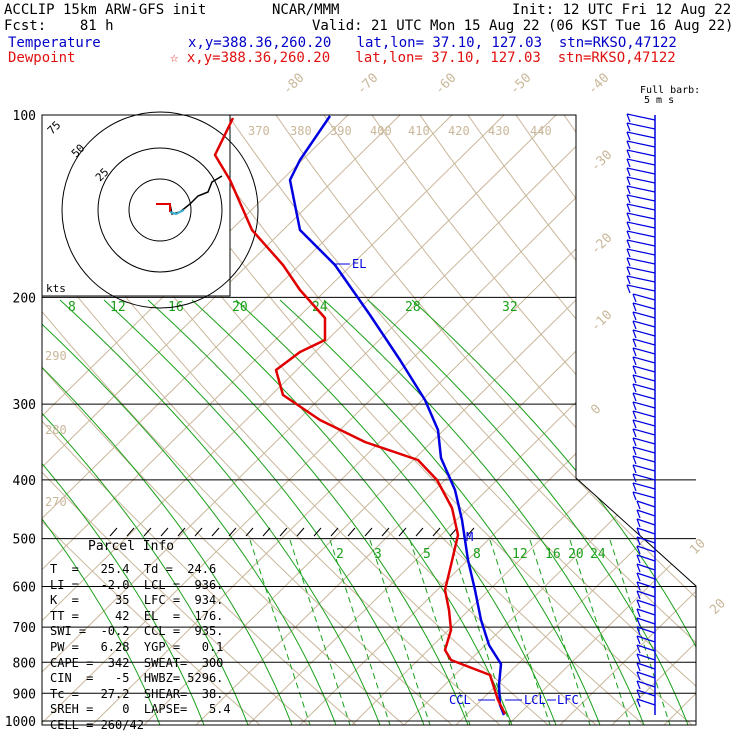 The height and width of the screenshot is (740, 740). Describe the element at coordinates (24, 628) in the screenshot. I see `pressure-tick-label: 700` at that location.